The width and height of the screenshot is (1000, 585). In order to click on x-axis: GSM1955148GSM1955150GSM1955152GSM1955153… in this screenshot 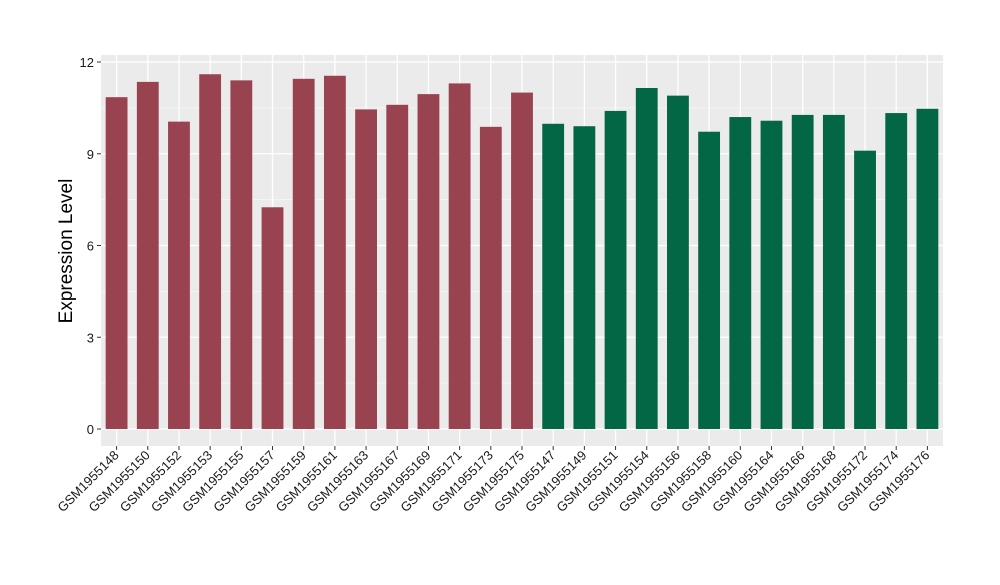, I will do `click(493, 480)`.